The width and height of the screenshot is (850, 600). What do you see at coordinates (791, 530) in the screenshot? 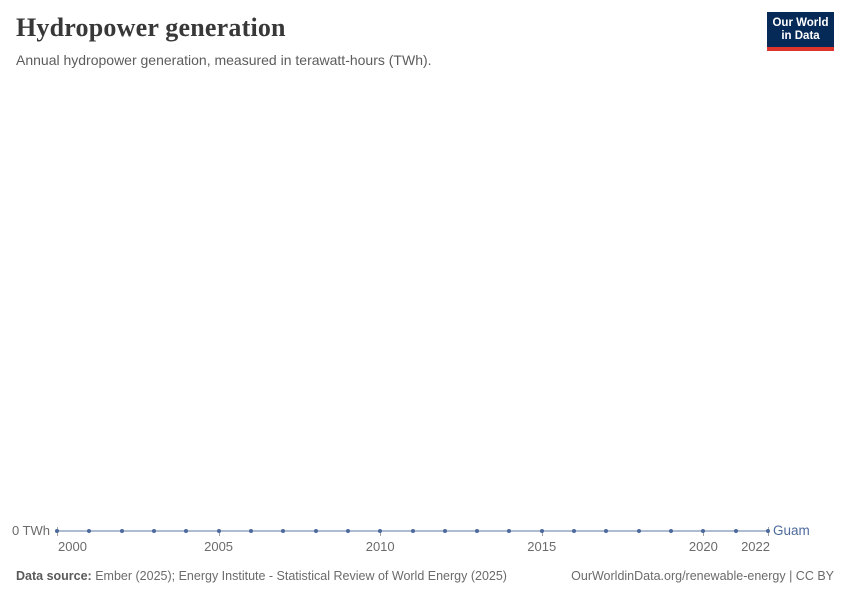
I see `series-label-guam: Guam` at bounding box center [791, 530].